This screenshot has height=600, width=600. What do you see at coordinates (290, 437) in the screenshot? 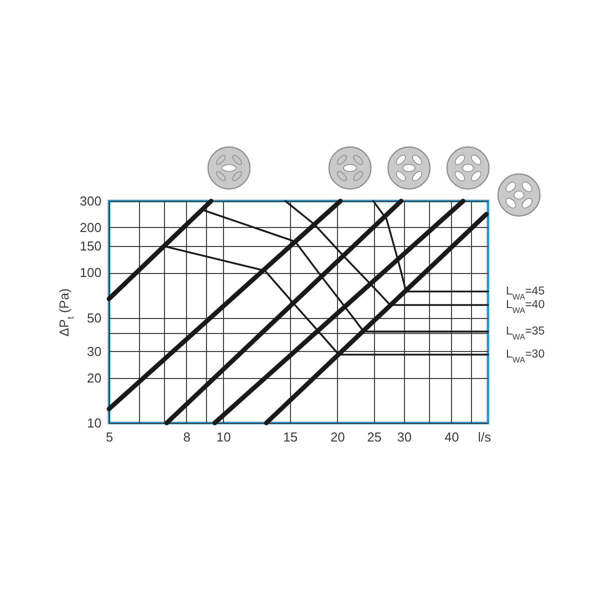
I see `x-tick-label: 15` at bounding box center [290, 437].